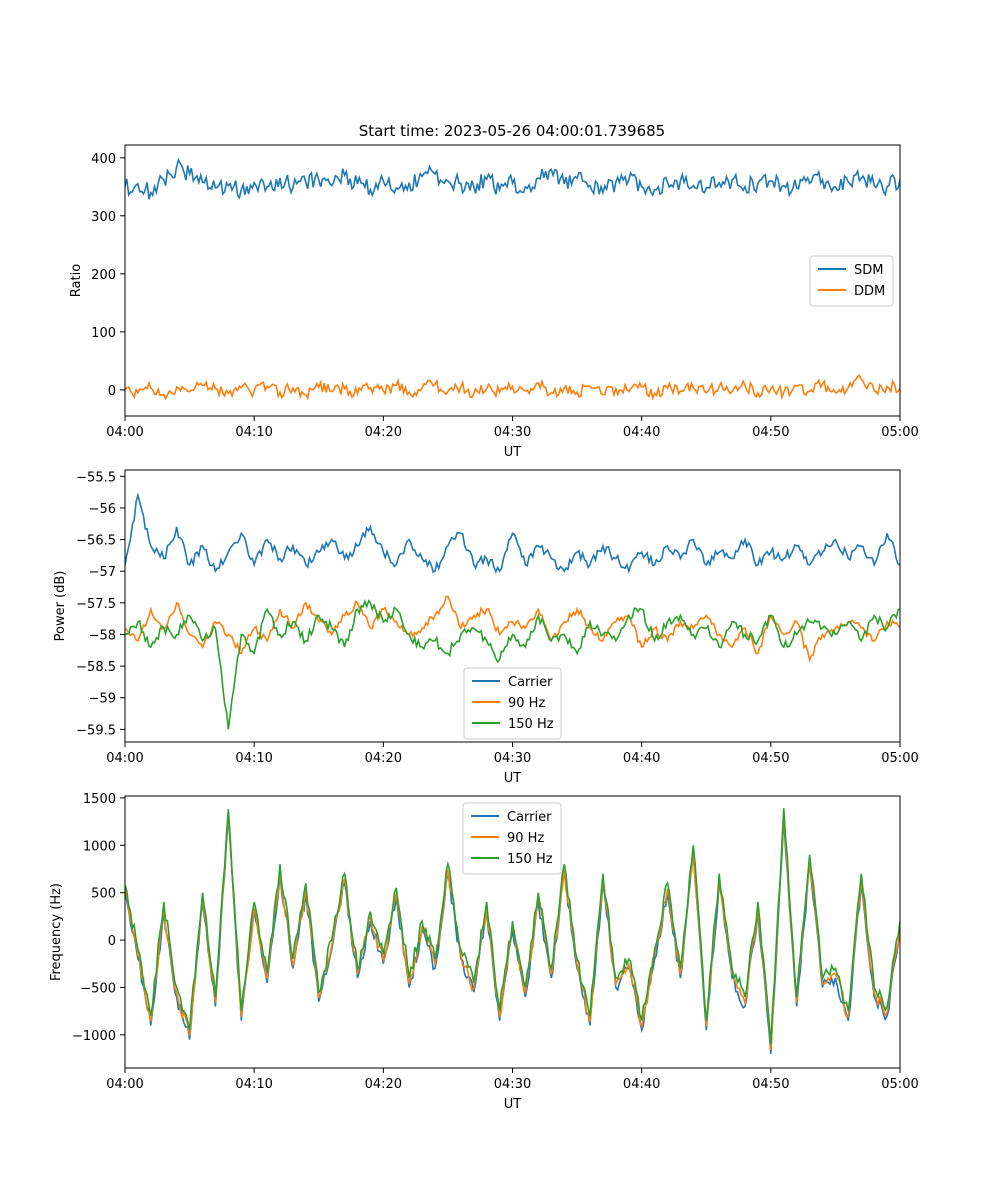  I want to click on y-tick-label: −57.5, so click(96, 604).